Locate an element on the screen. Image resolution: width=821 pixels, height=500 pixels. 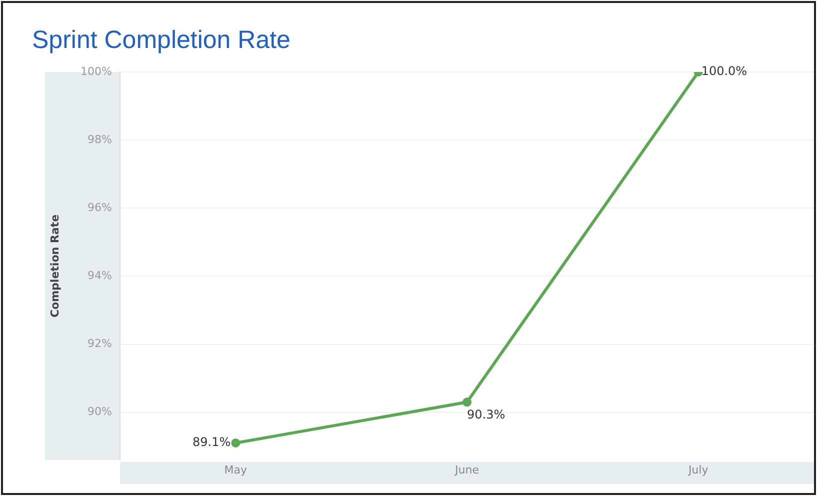
data-label: 100.0% is located at coordinates (724, 71).